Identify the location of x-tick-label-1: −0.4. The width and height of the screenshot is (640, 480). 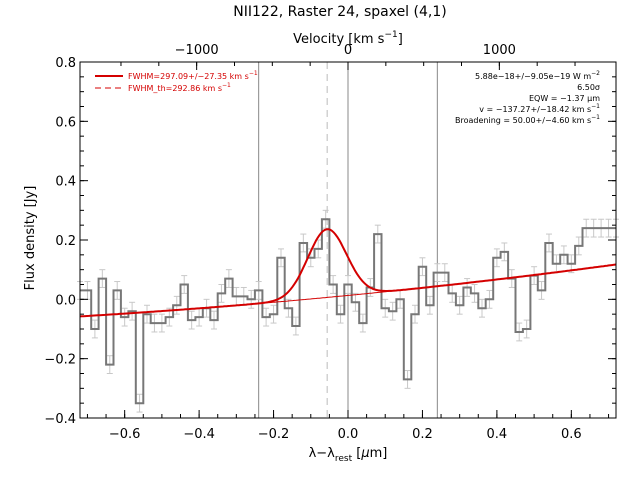
(199, 434).